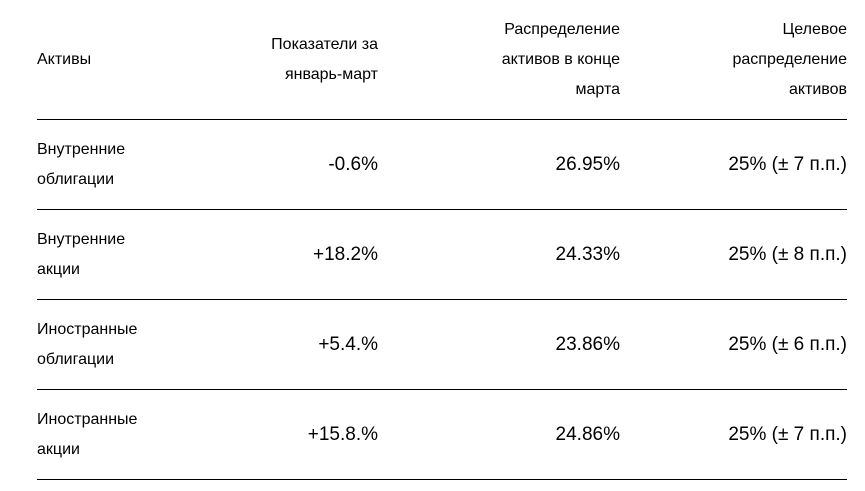 This screenshot has width=865, height=491. Describe the element at coordinates (787, 344) in the screenshot. I see `target-allocation-value: 25% (± 6 п.п.)` at that location.